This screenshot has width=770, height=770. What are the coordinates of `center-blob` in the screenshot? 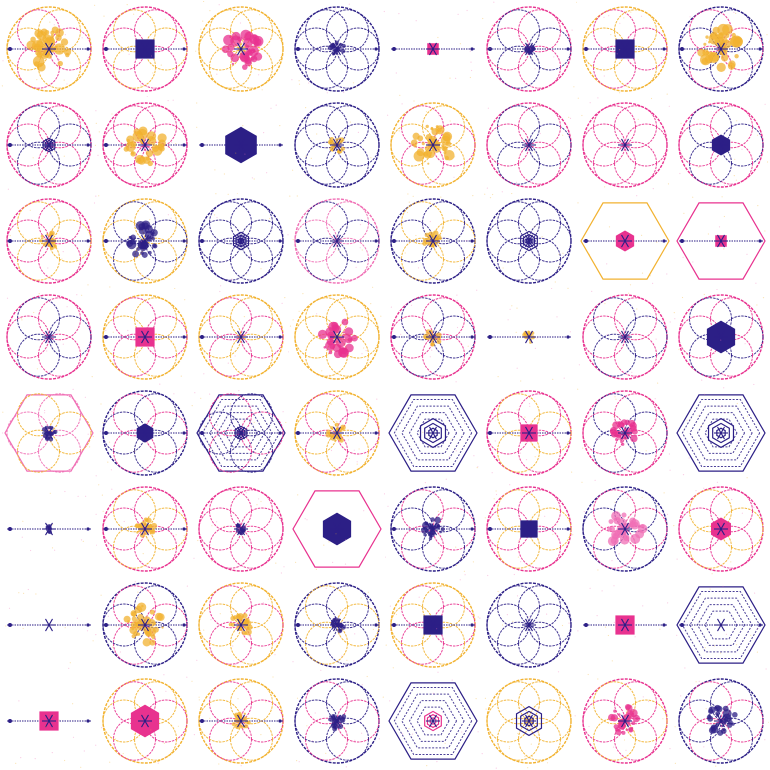 It's located at (720, 47).